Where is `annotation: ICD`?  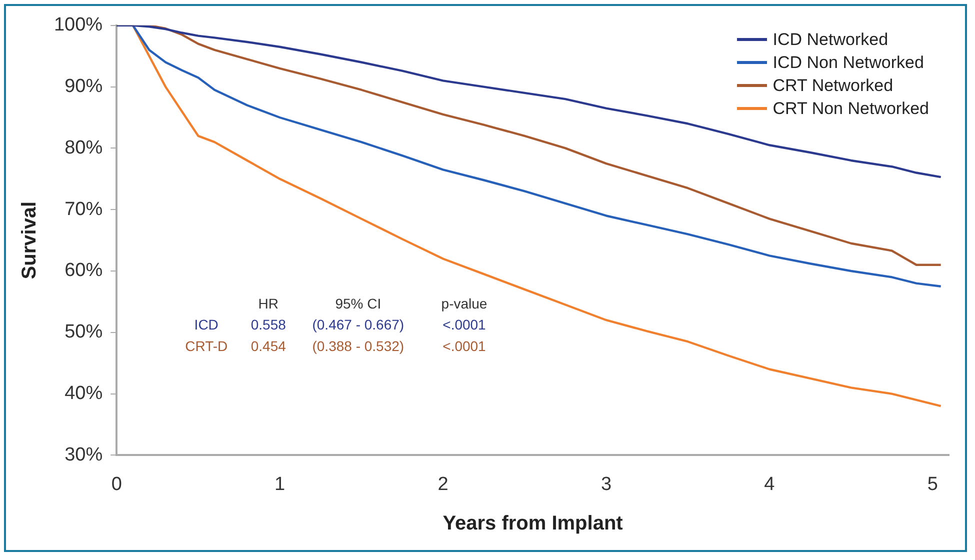 annotation: ICD is located at coordinates (206, 324).